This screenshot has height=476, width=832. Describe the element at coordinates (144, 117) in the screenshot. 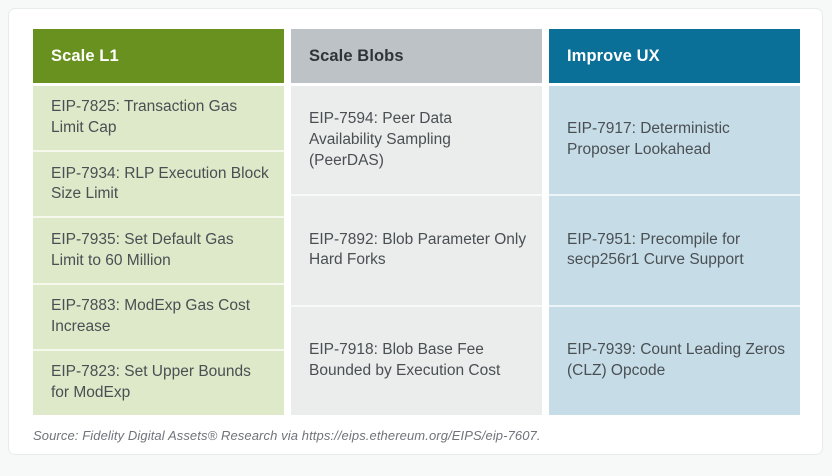

I see `eip-cell: EIP-7825: Transaction Gas Limit Cap` at that location.